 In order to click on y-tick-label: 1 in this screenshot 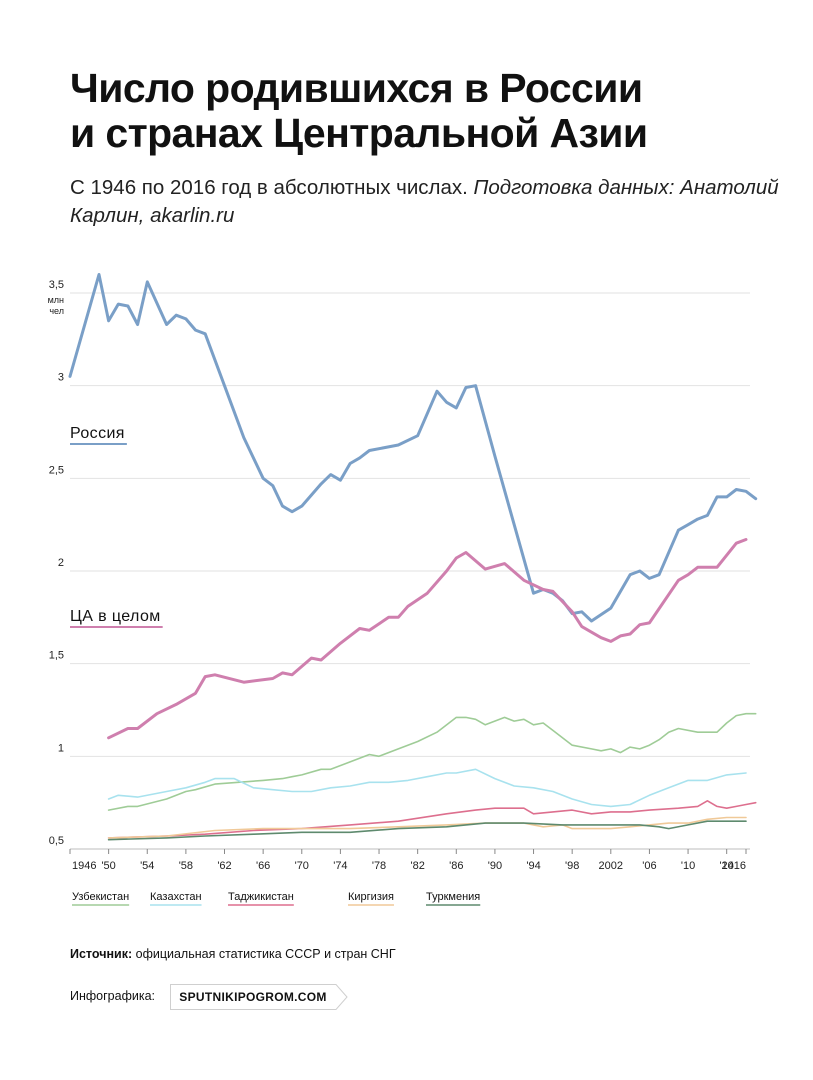, I will do `click(61, 748)`.